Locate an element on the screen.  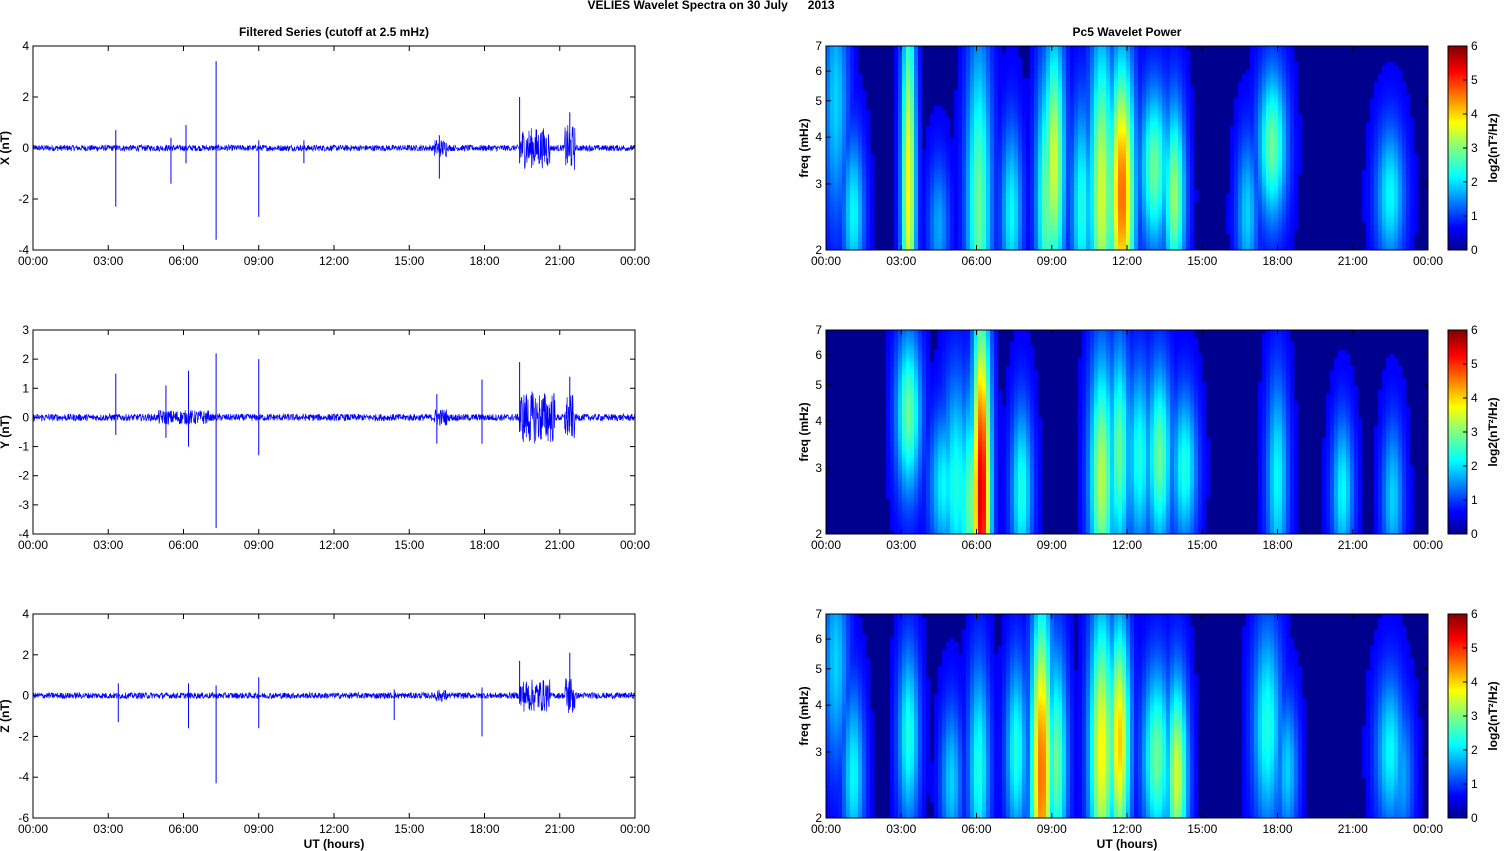
signal-trace is located at coordinates (334, 417).